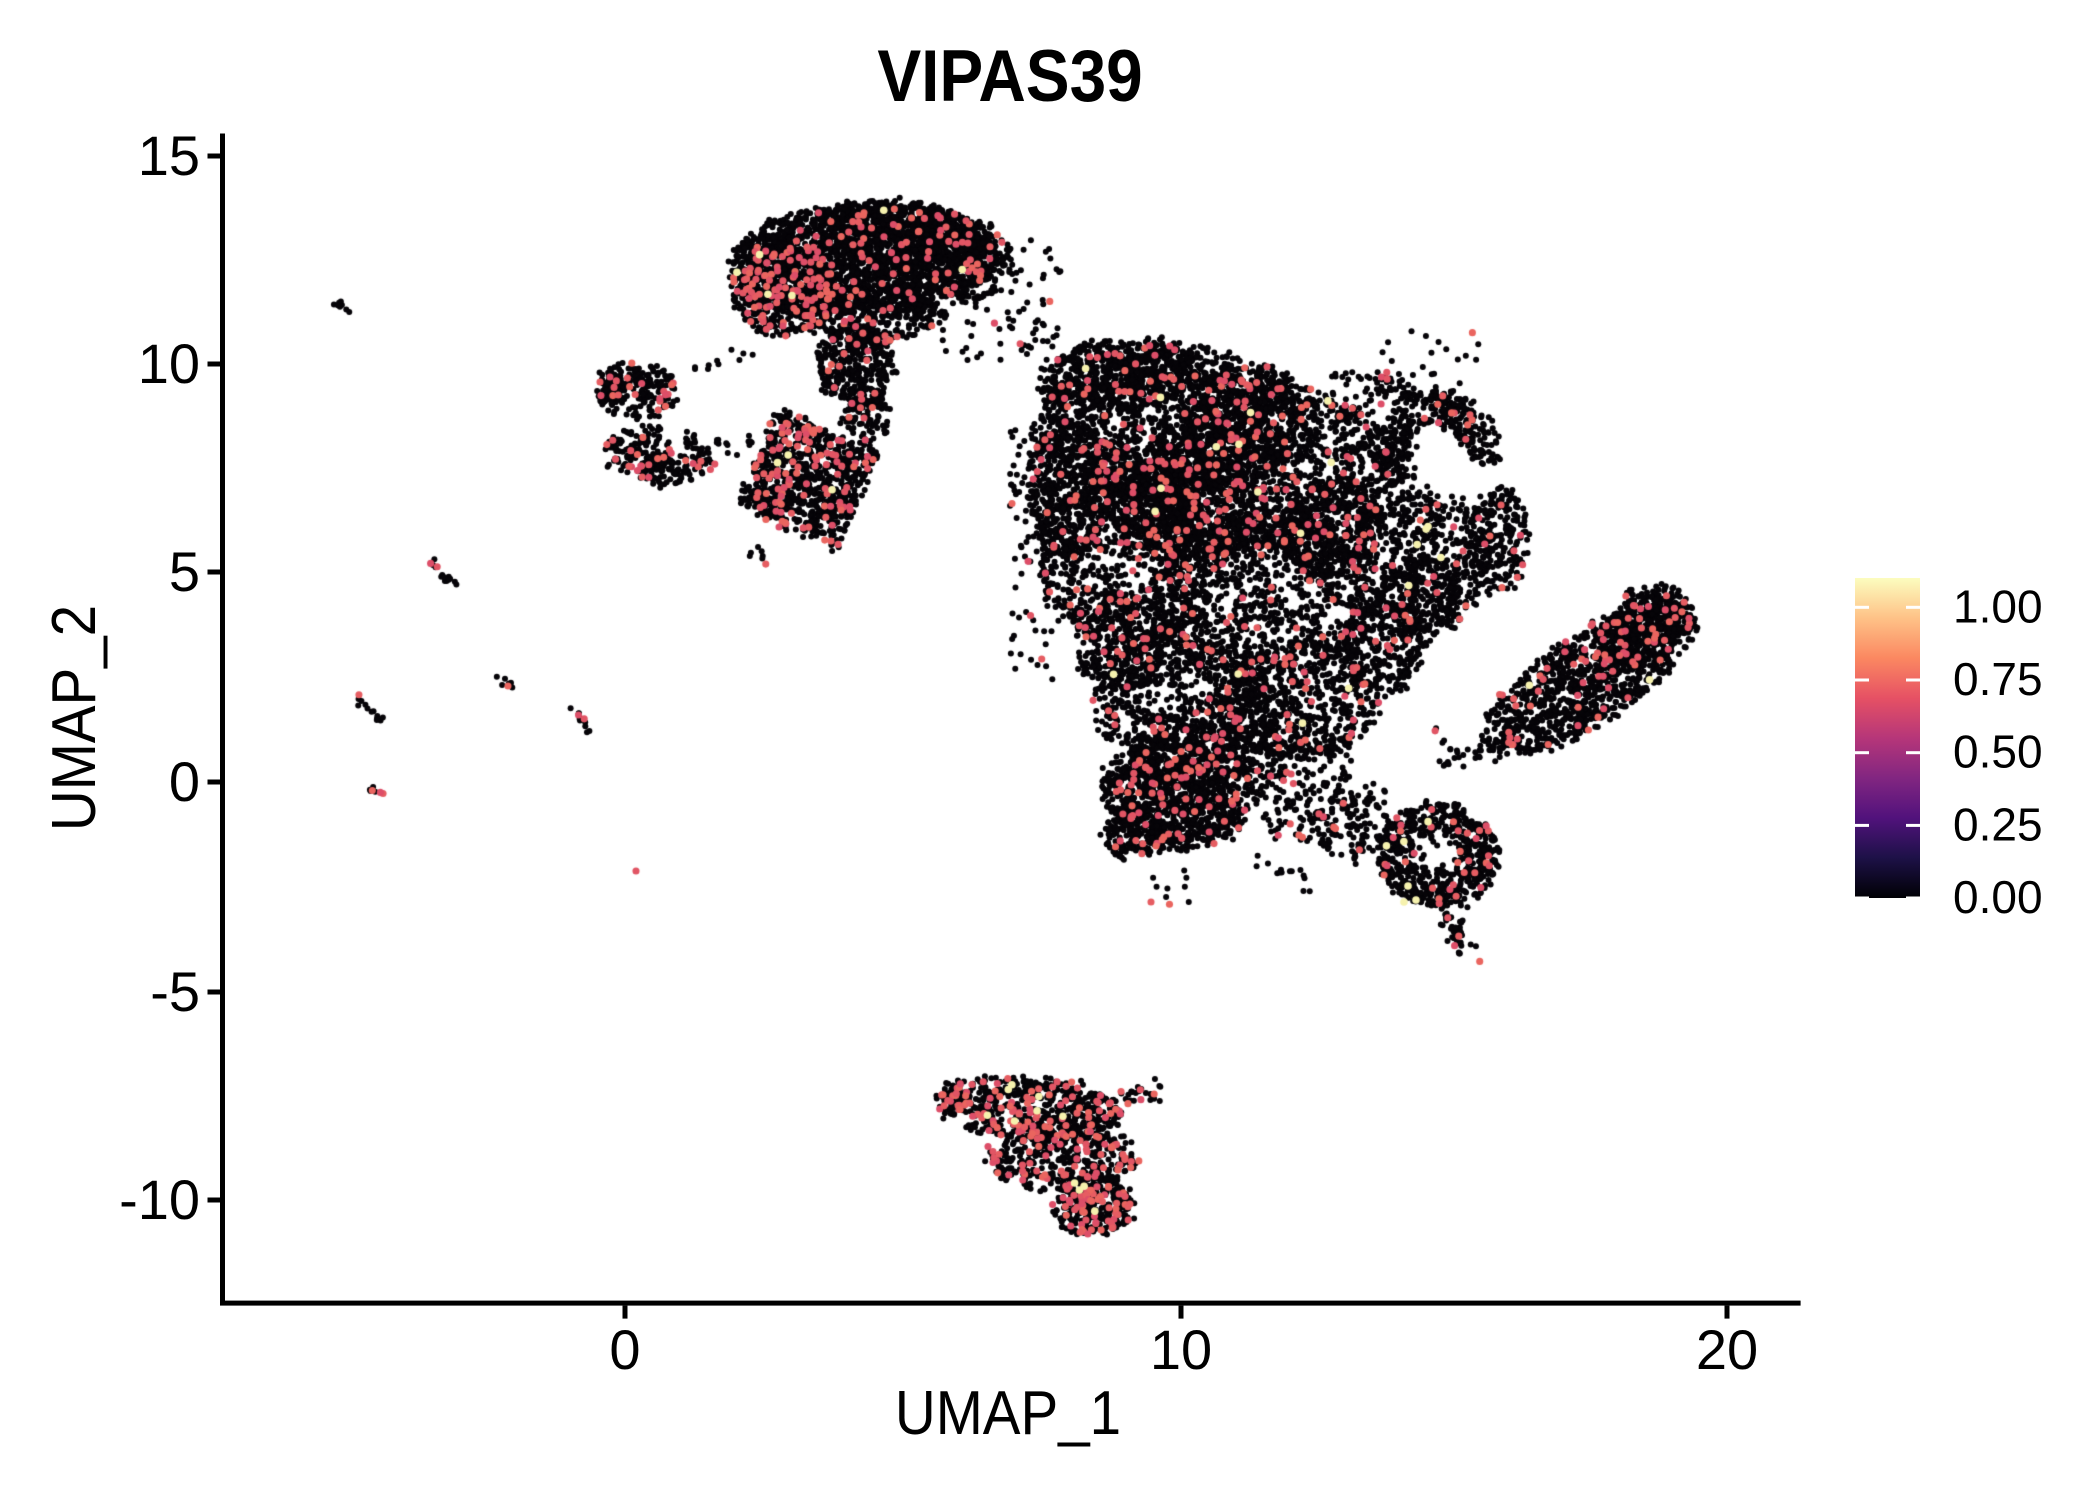 The image size is (2100, 1500). I want to click on svg-text: 20, so click(1727, 1349).